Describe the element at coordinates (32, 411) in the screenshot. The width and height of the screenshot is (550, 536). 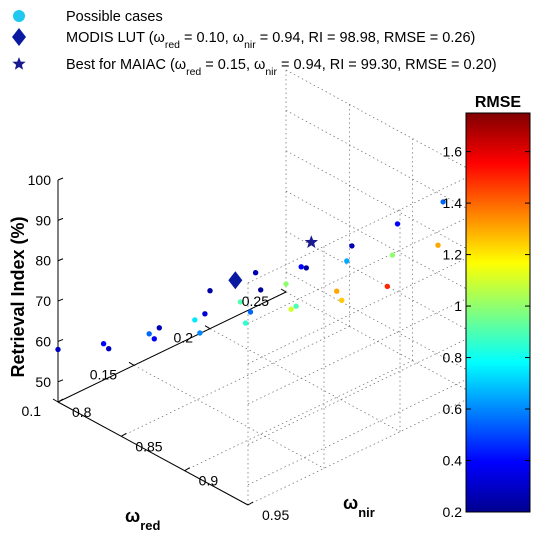
I see `x-tick-label: 0.1` at that location.